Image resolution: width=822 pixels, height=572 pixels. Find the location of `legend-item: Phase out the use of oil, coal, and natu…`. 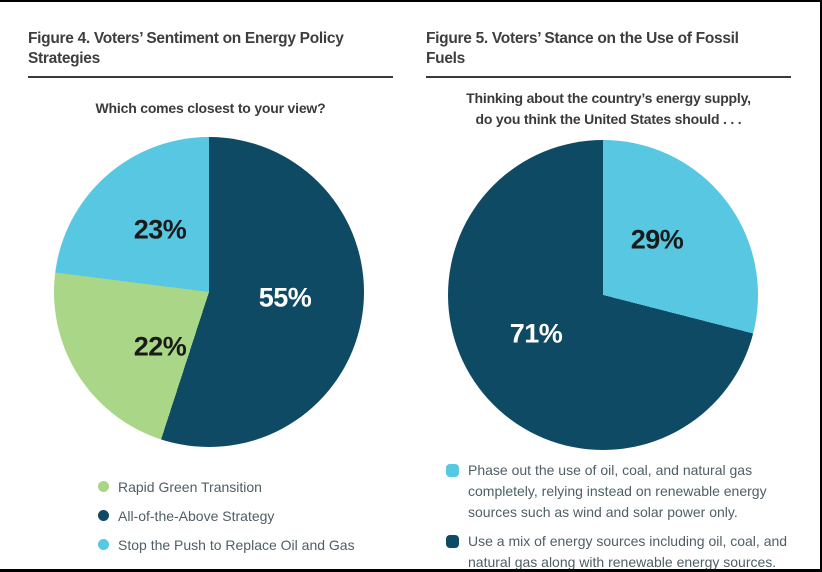

legend-item: Phase out the use of oil, coal, and natu… is located at coordinates (618, 491).